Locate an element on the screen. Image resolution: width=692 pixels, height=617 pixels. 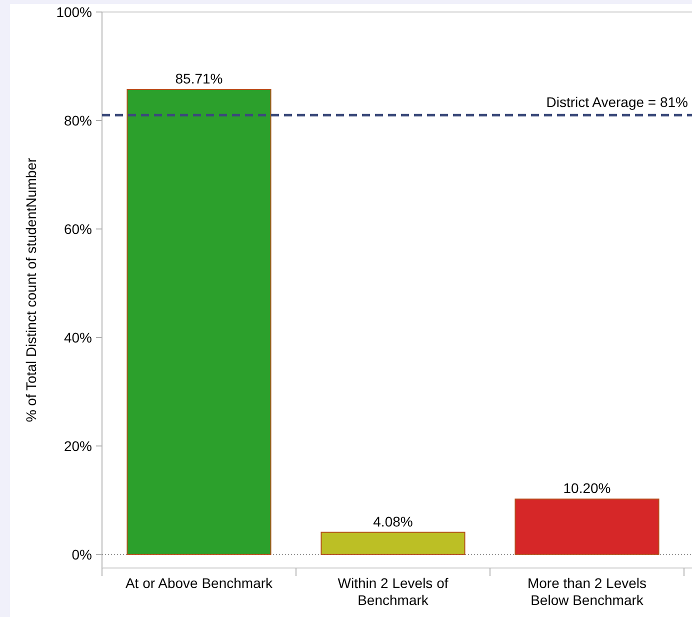
x-tick-label: Within 2 Levels of Benchmark is located at coordinates (393, 591).